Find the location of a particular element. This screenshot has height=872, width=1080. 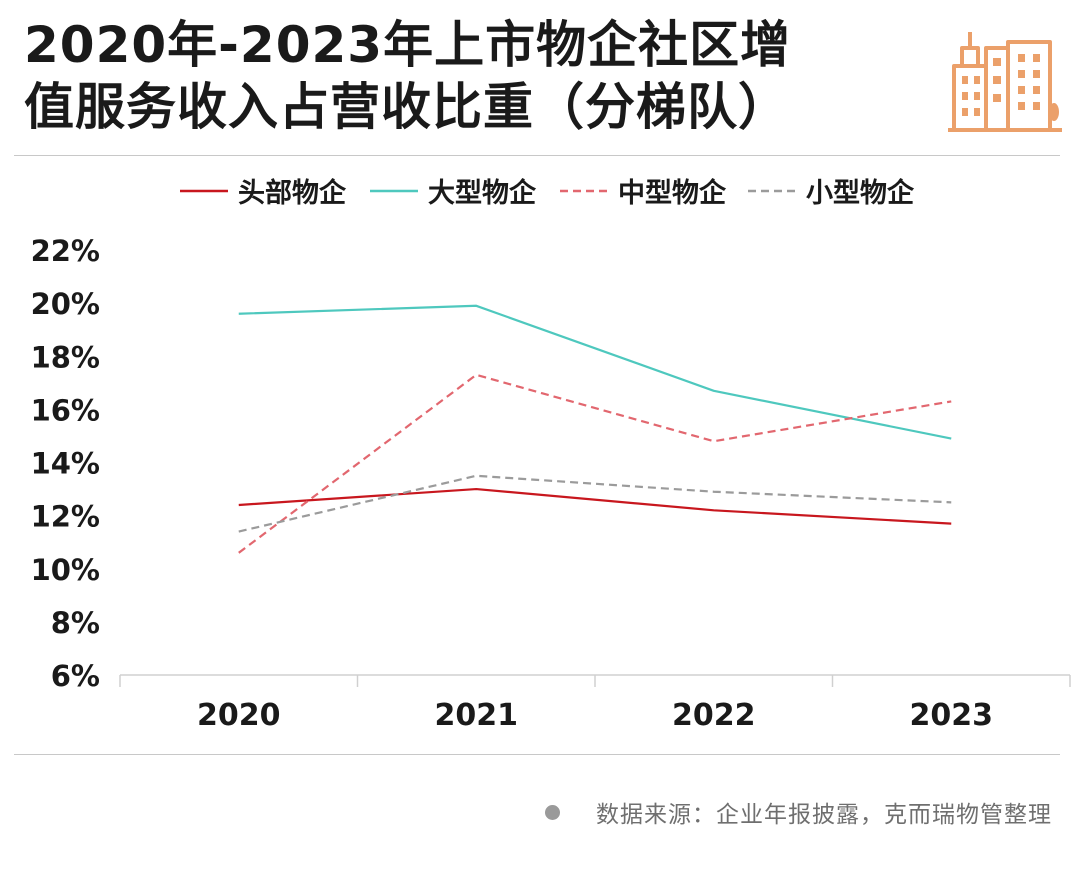

source-text: 数据来源：企业年报披露，克而瑞物管整理 is located at coordinates (824, 815).